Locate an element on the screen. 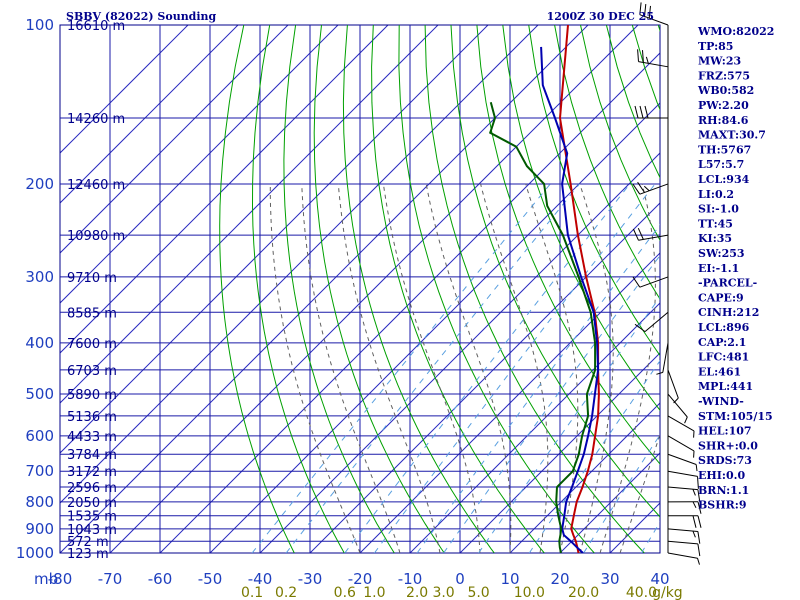  height-label: 123 m is located at coordinates (88, 554).